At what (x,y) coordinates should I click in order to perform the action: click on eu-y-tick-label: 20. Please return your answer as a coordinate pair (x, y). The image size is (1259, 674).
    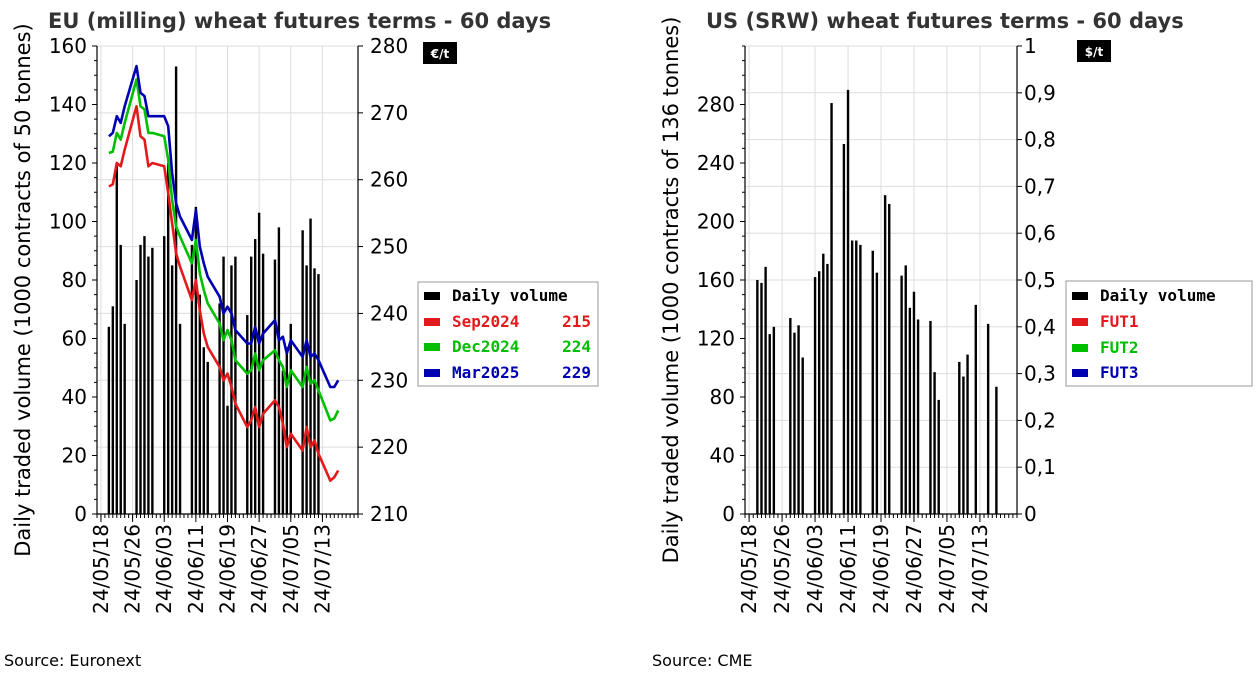
    Looking at the image, I should click on (74, 456).